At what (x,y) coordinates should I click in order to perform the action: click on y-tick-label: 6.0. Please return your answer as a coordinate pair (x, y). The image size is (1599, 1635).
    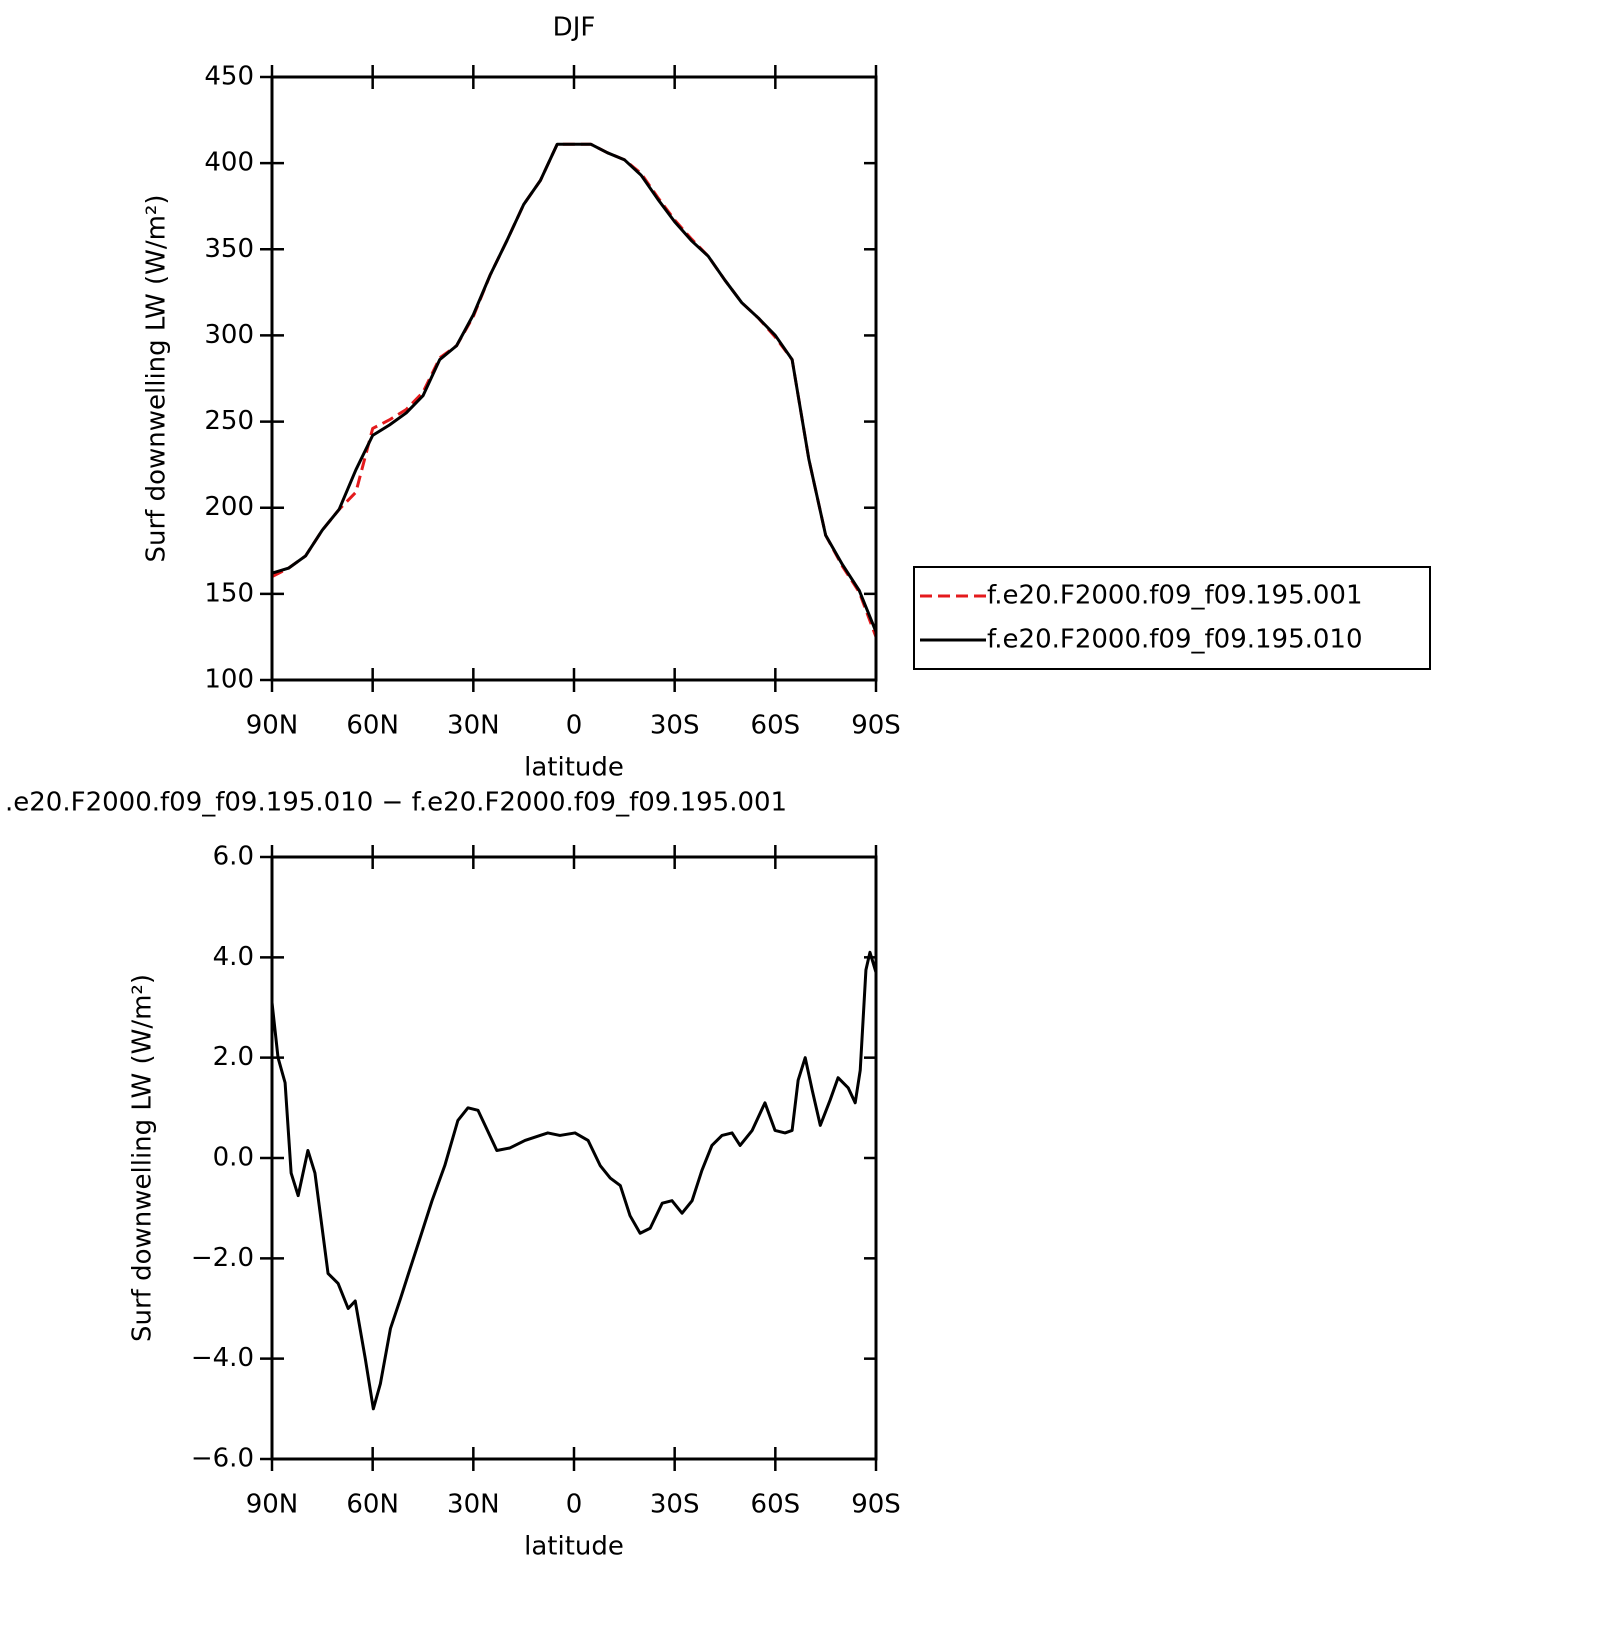
    Looking at the image, I should click on (233, 857).